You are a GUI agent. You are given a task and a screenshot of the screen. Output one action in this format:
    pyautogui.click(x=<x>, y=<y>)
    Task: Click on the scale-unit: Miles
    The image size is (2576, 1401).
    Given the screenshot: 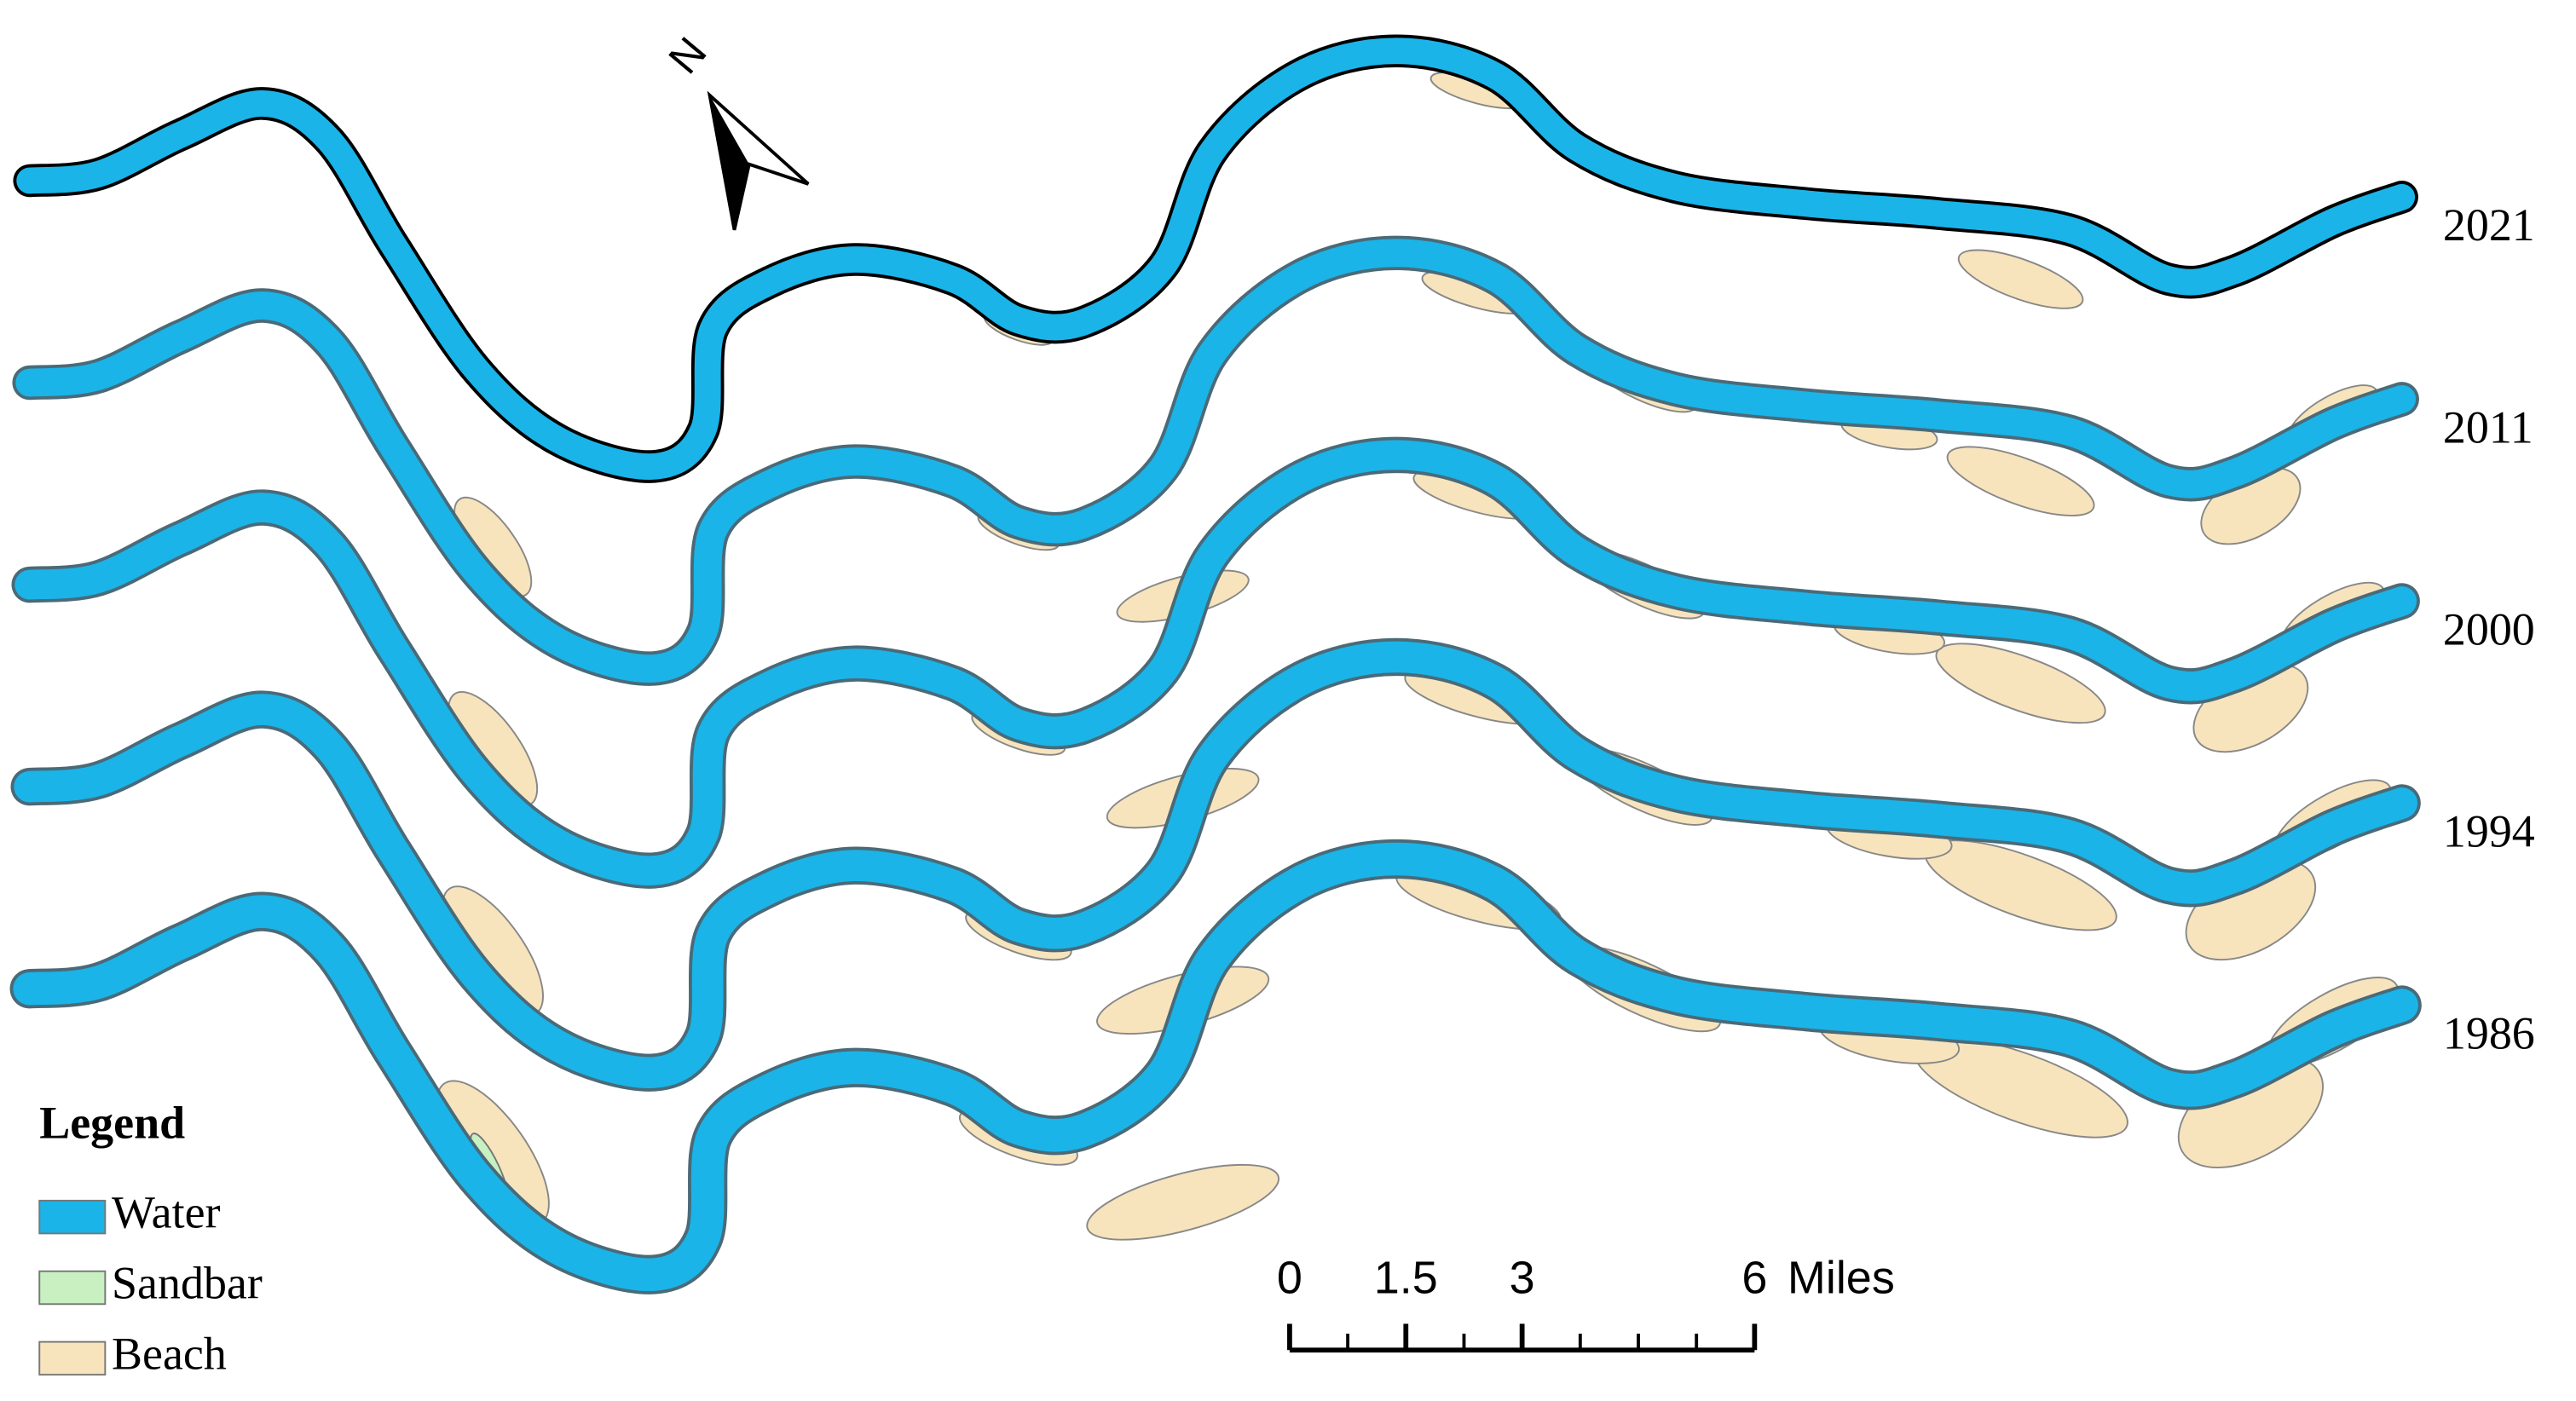 What is the action you would take?
    pyautogui.click(x=1841, y=1278)
    